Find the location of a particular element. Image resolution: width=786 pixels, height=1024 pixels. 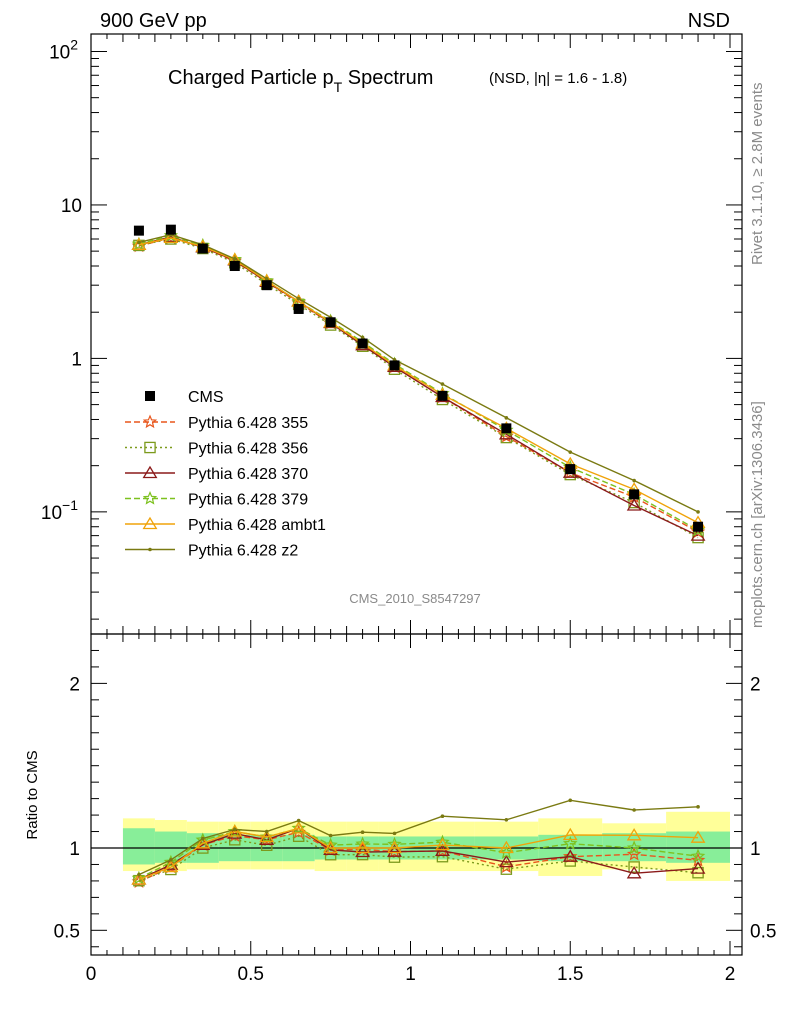

legend-label: Pythia 6.428 z2 is located at coordinates (243, 551).